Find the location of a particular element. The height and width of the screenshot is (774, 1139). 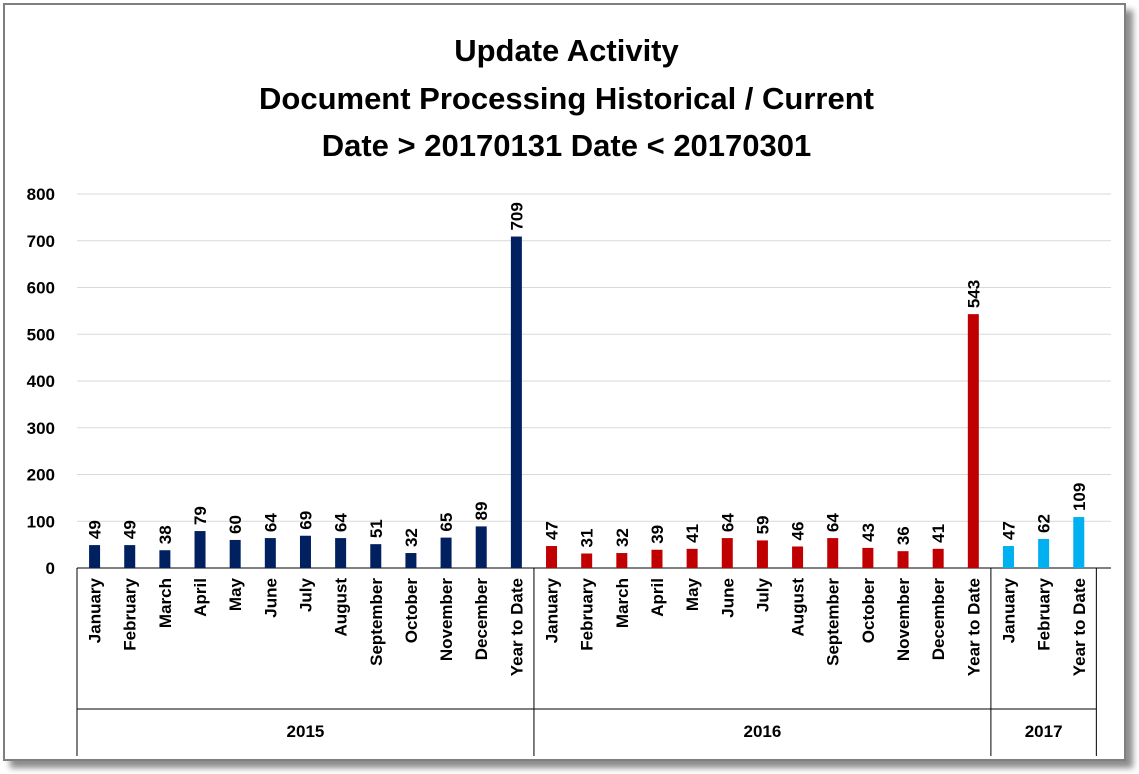

data-label: 59 is located at coordinates (762, 524).